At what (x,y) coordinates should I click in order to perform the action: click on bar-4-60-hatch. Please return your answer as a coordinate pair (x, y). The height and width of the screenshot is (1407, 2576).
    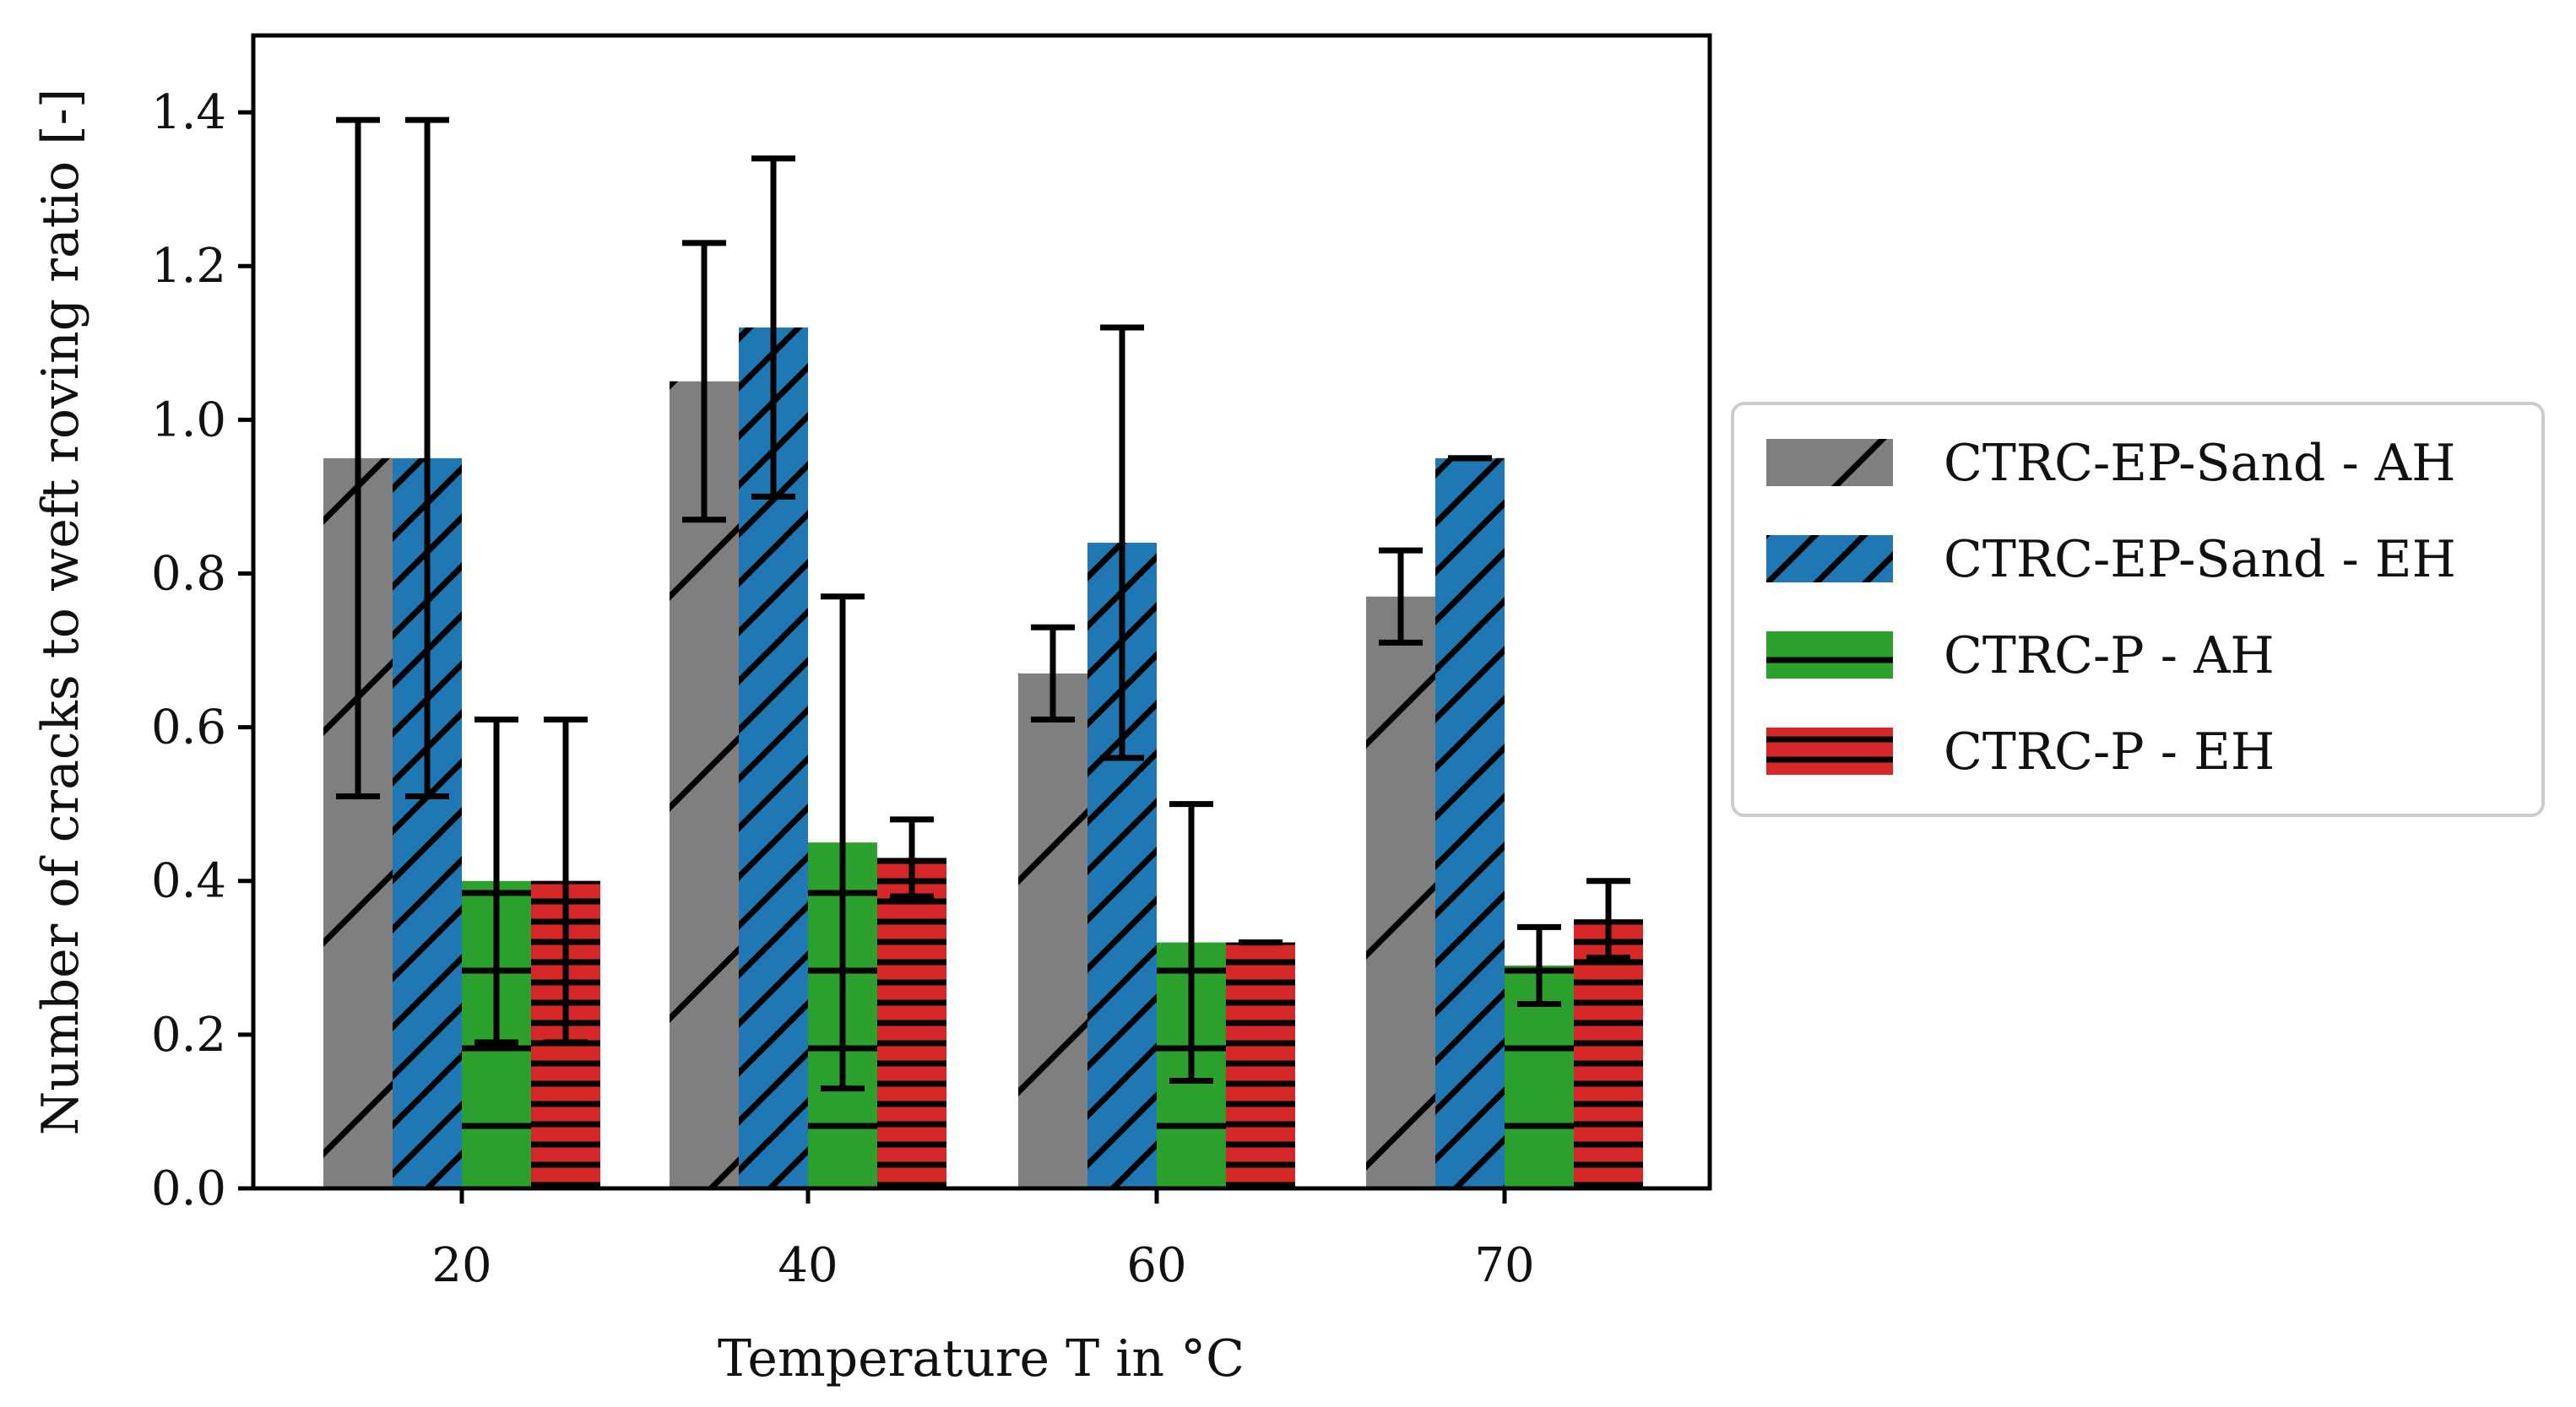
    Looking at the image, I should click on (1260, 1065).